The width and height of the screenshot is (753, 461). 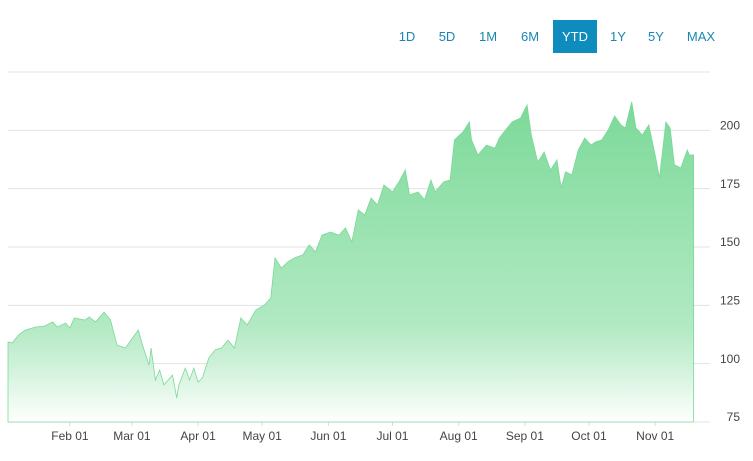 I want to click on y-tick-label: 100, so click(x=730, y=359).